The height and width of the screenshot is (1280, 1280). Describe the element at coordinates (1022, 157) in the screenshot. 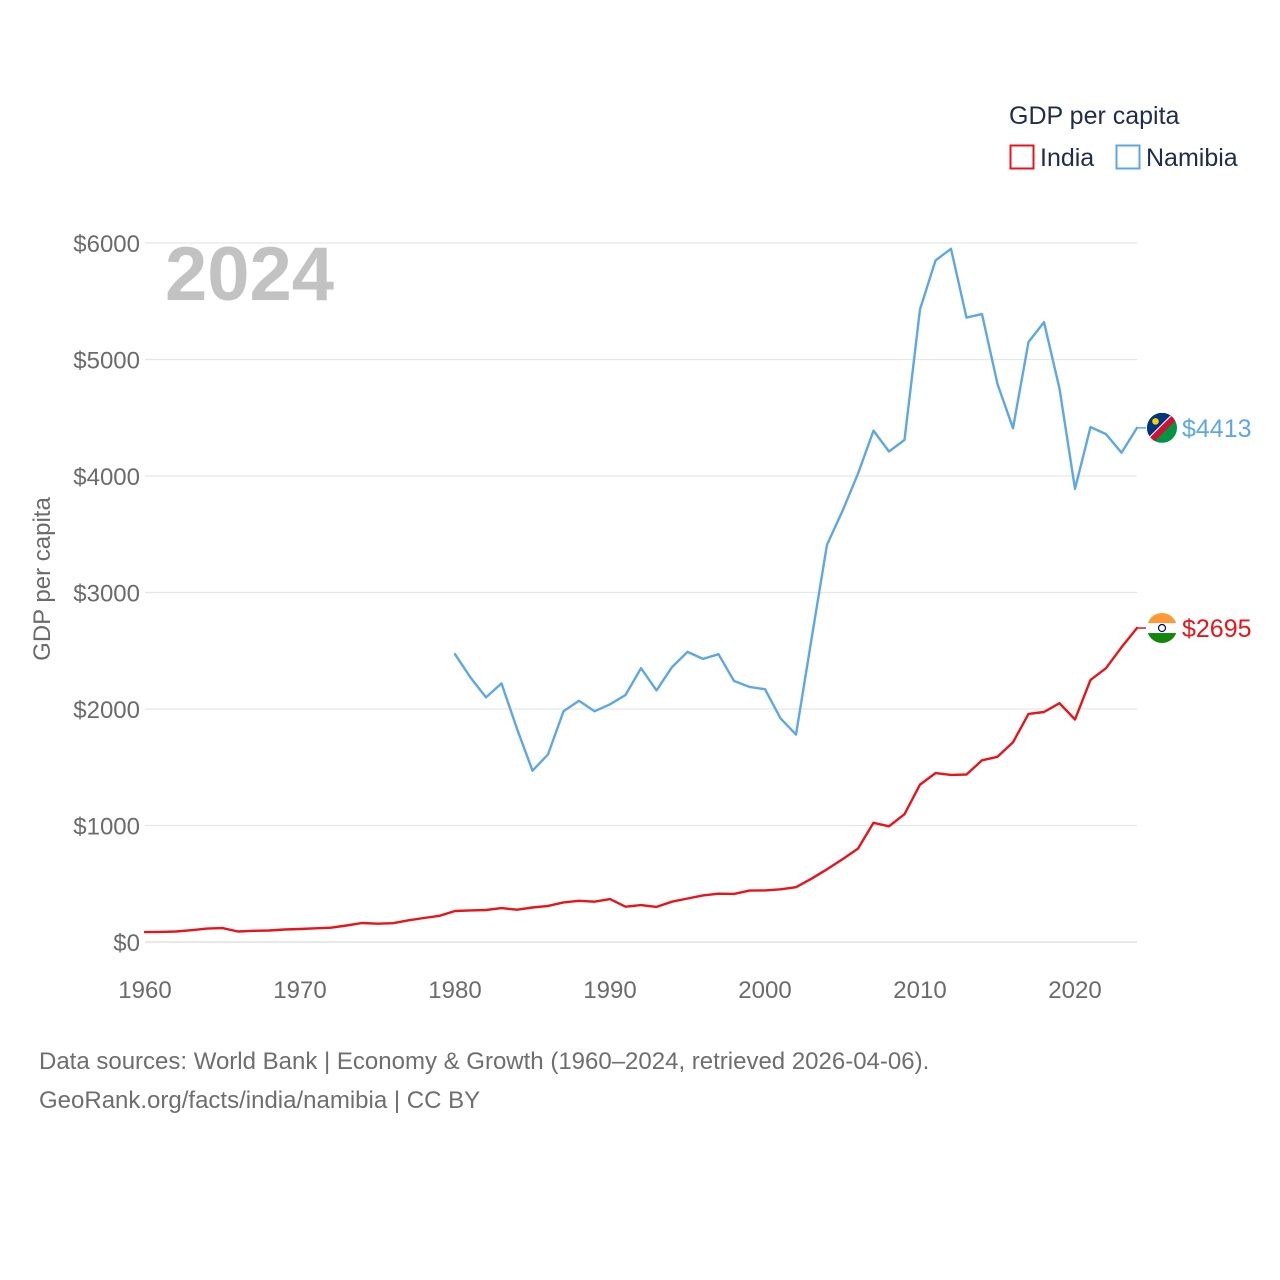

I see `legend-swatch-india` at that location.